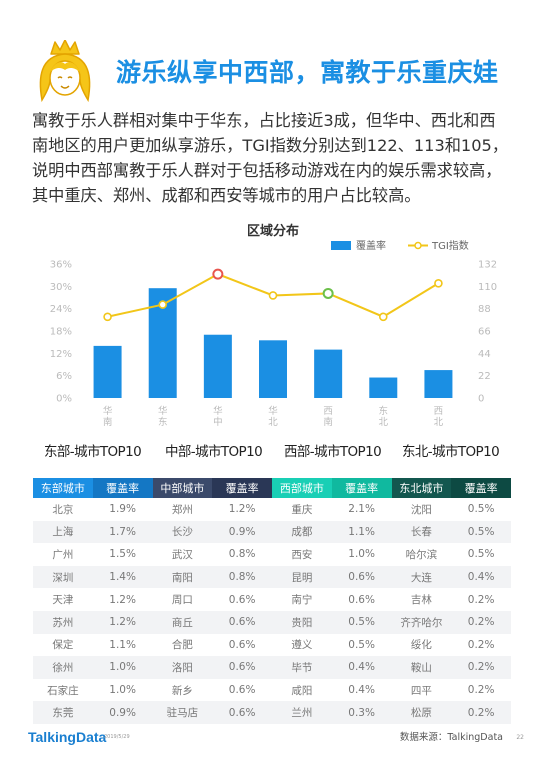  Describe the element at coordinates (122, 577) in the screenshot. I see `coverage-cell: 1.4%` at that location.